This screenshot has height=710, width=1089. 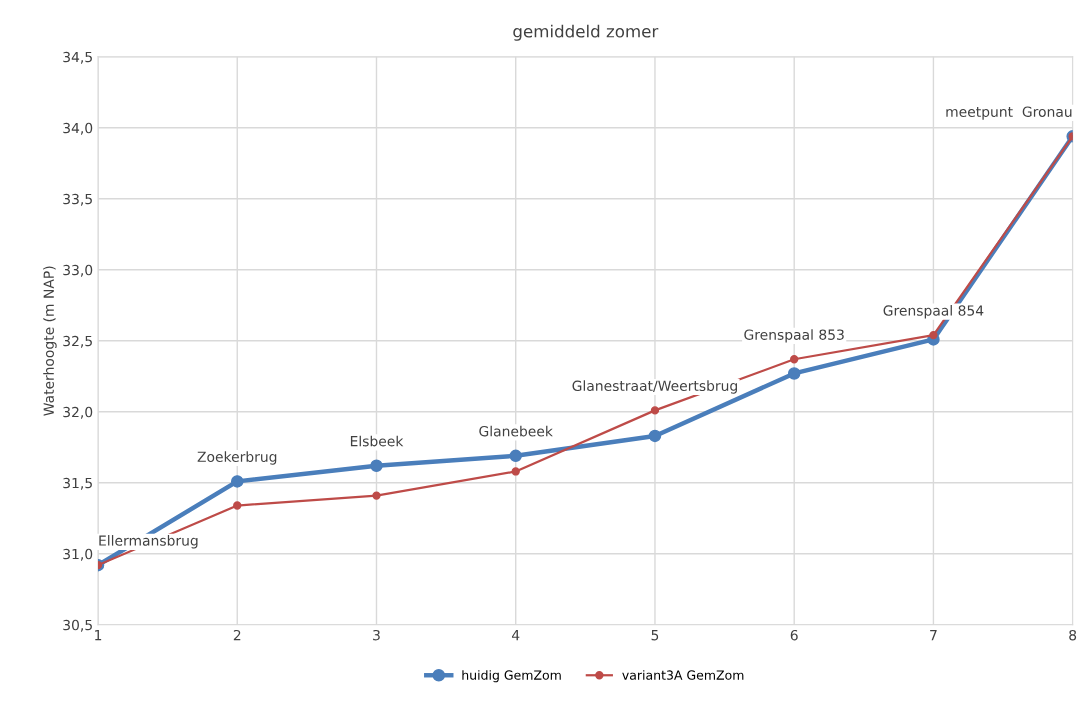 I want to click on annotation: Glanestraat/Weertsbrug, so click(x=654, y=387).